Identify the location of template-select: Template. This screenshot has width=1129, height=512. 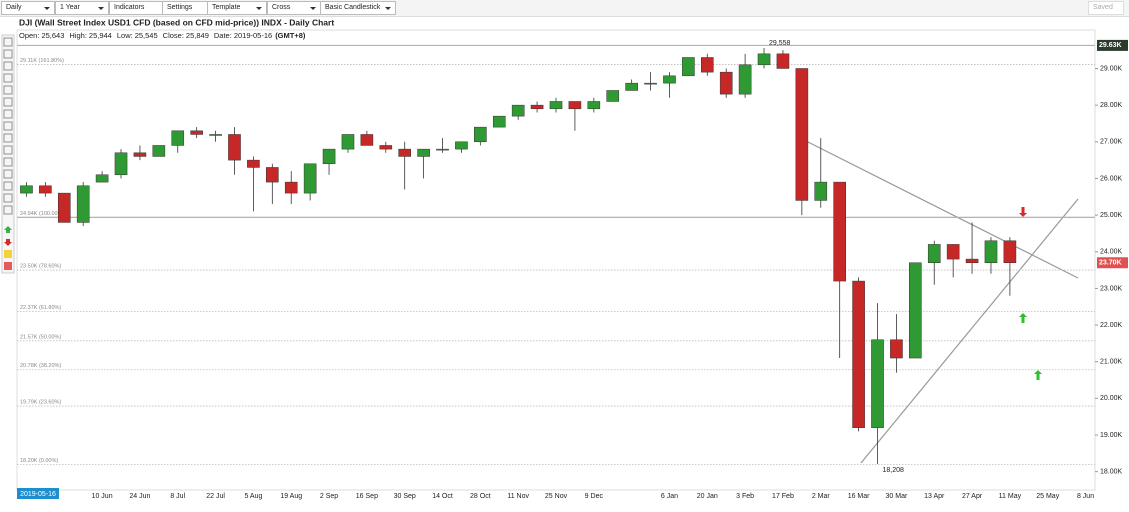
(237, 8).